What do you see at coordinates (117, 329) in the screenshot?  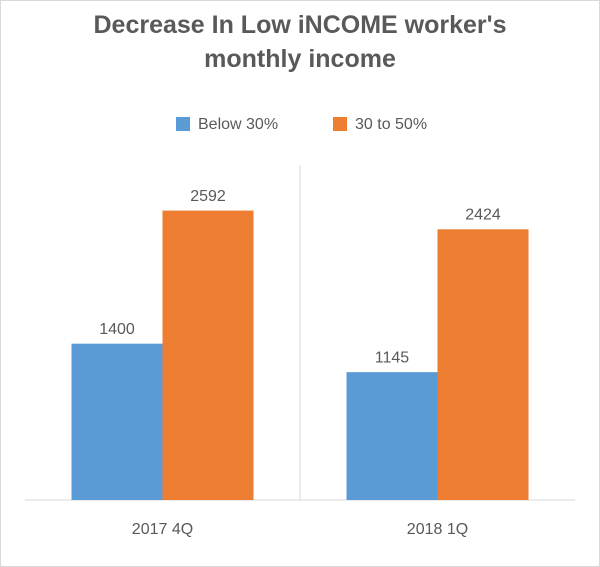 I see `data-label: 1400` at bounding box center [117, 329].